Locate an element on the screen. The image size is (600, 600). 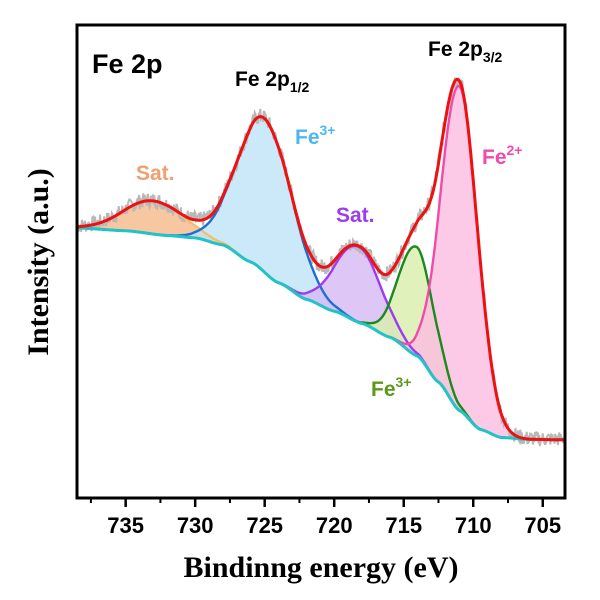
x-tick-label: 725 is located at coordinates (264, 525).